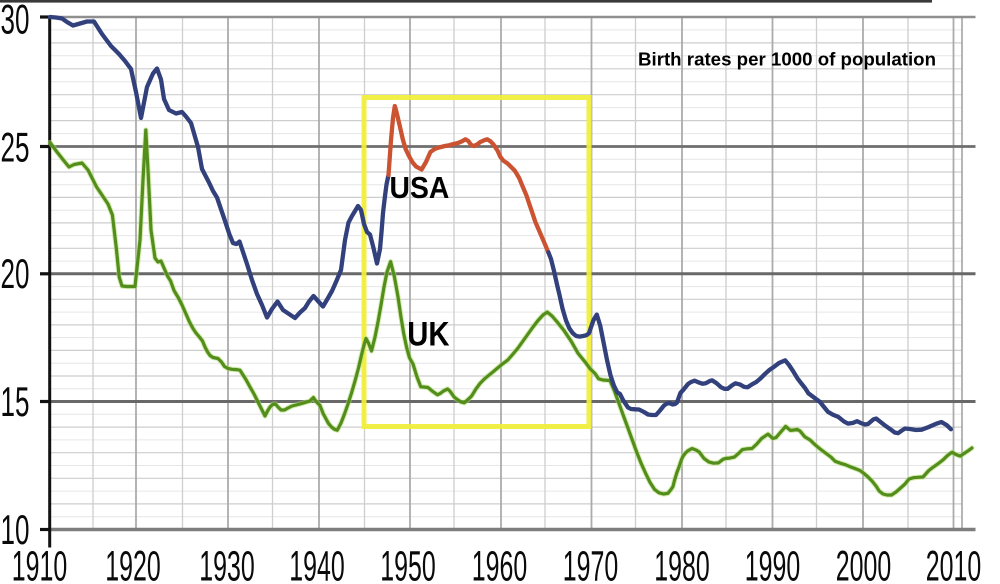  What do you see at coordinates (15, 21) in the screenshot?
I see `svg-text: 30` at bounding box center [15, 21].